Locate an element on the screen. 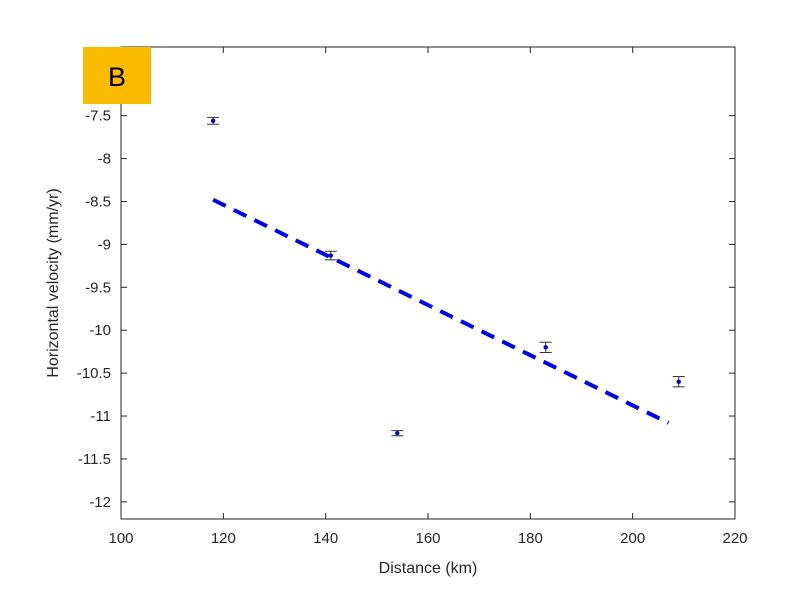 This screenshot has width=785, height=606. x-tick-label: 180 is located at coordinates (530, 538).